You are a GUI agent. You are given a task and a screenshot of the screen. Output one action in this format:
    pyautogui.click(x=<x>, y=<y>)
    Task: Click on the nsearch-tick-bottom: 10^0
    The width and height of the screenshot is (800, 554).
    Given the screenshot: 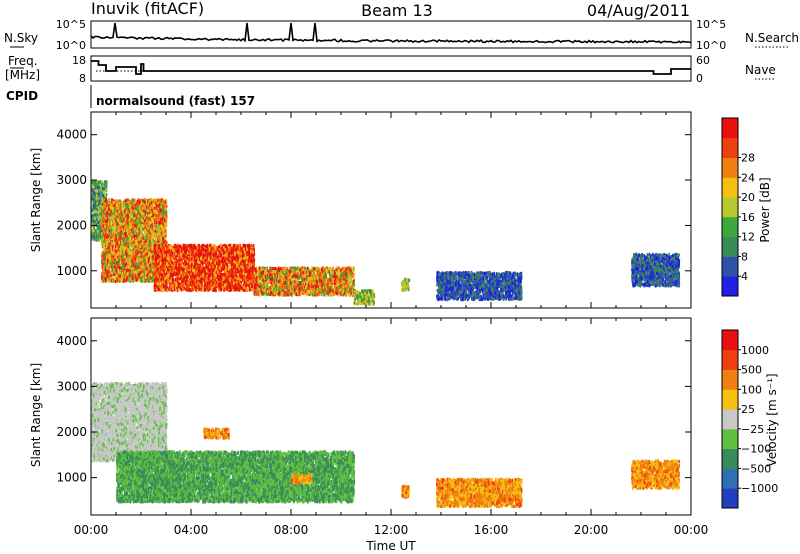 What is the action you would take?
    pyautogui.click(x=711, y=45)
    